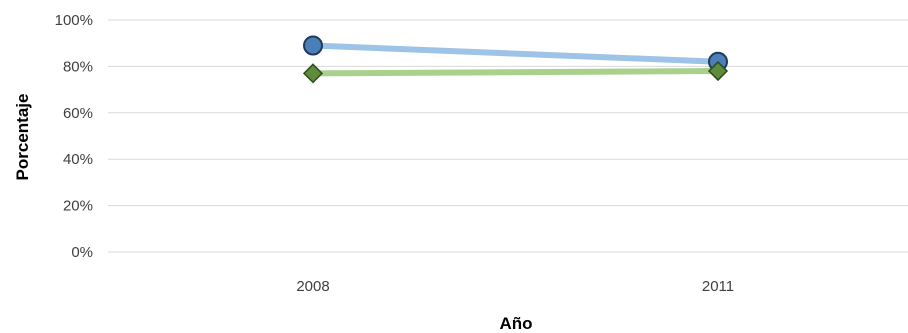  What do you see at coordinates (78, 66) in the screenshot?
I see `y-tick-label: 80%` at bounding box center [78, 66].